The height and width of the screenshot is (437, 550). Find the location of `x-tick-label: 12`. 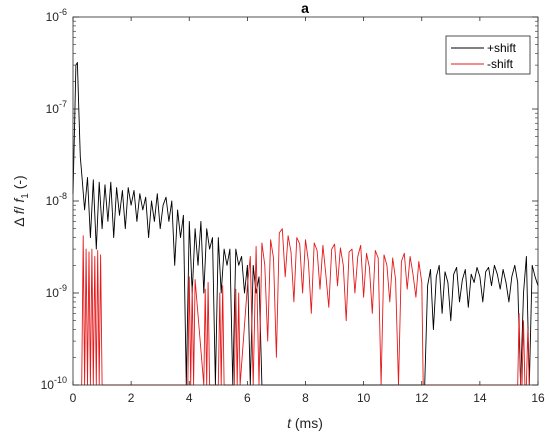

x-tick-label: 12 is located at coordinates (422, 398).